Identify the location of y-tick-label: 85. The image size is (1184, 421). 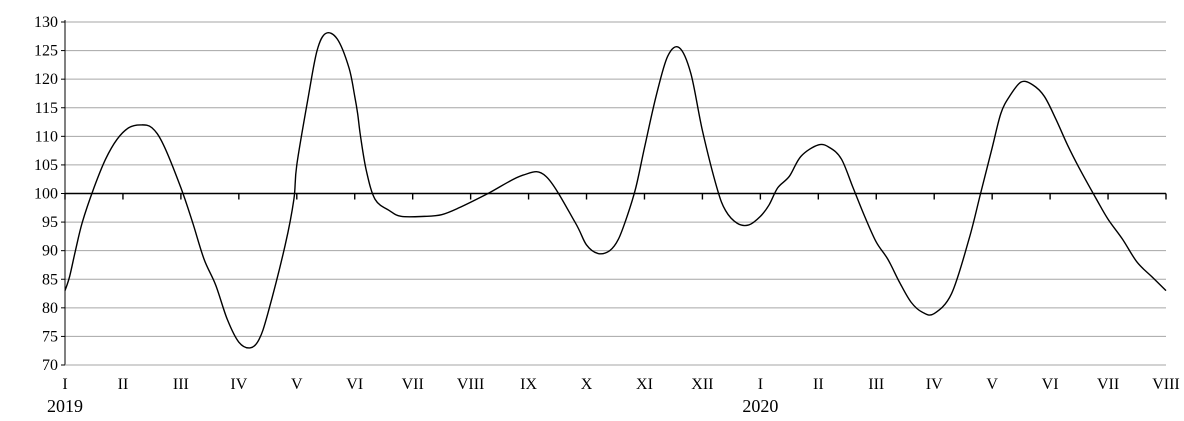
(50, 279).